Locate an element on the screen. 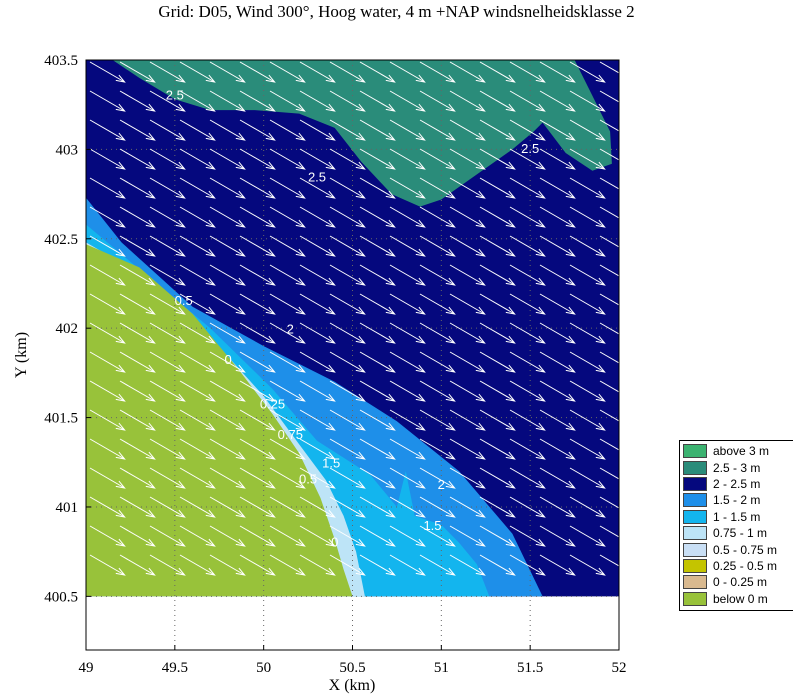 The height and width of the screenshot is (696, 793). contour-label: 2 is located at coordinates (290, 329).